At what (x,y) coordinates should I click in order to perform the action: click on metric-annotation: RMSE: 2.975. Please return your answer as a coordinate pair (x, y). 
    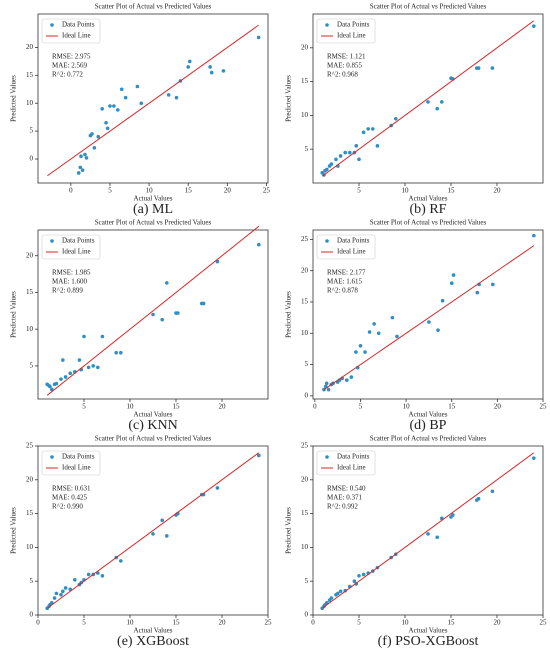
    Looking at the image, I should click on (71, 57).